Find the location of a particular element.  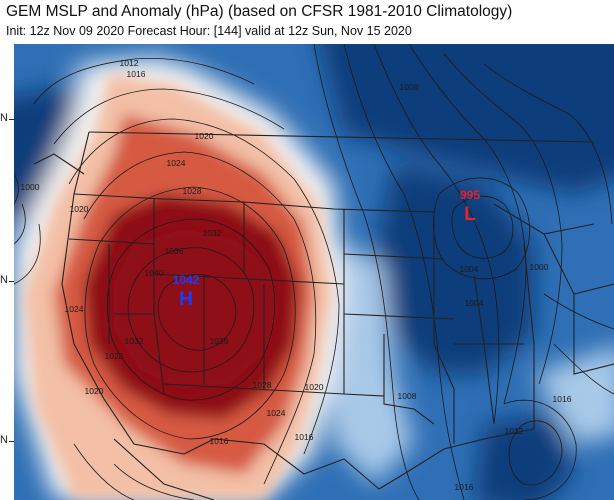

lat-label-south: N is located at coordinates (4, 440).